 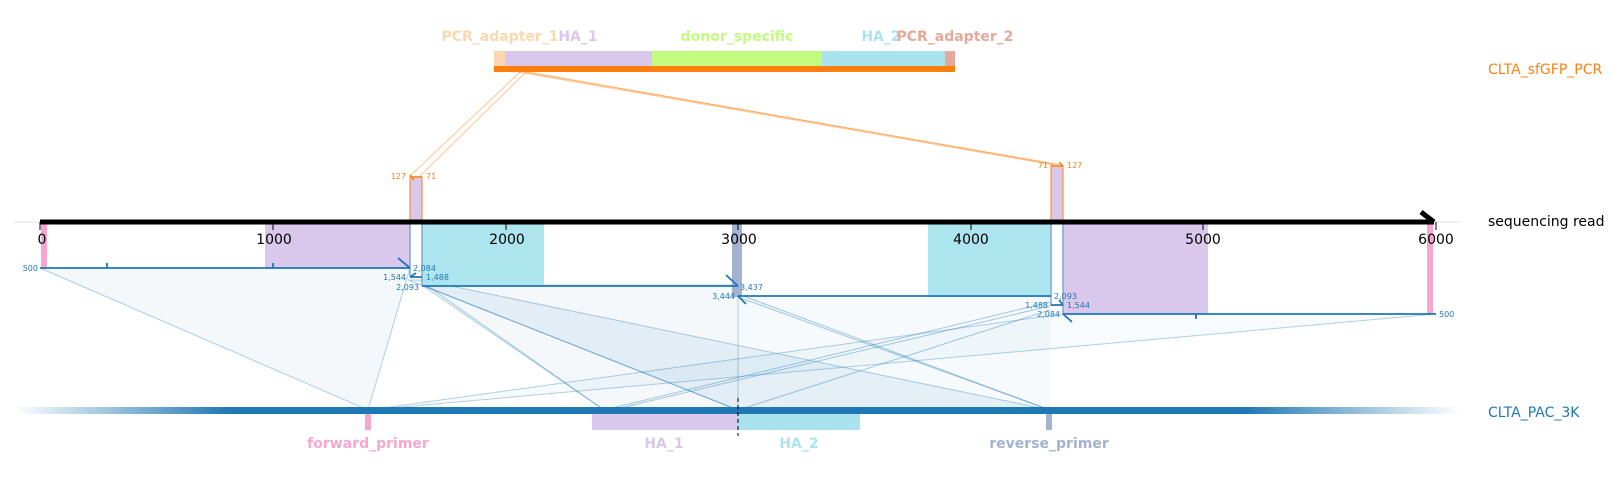 I want to click on alignment-segments, so click(x=738, y=290).